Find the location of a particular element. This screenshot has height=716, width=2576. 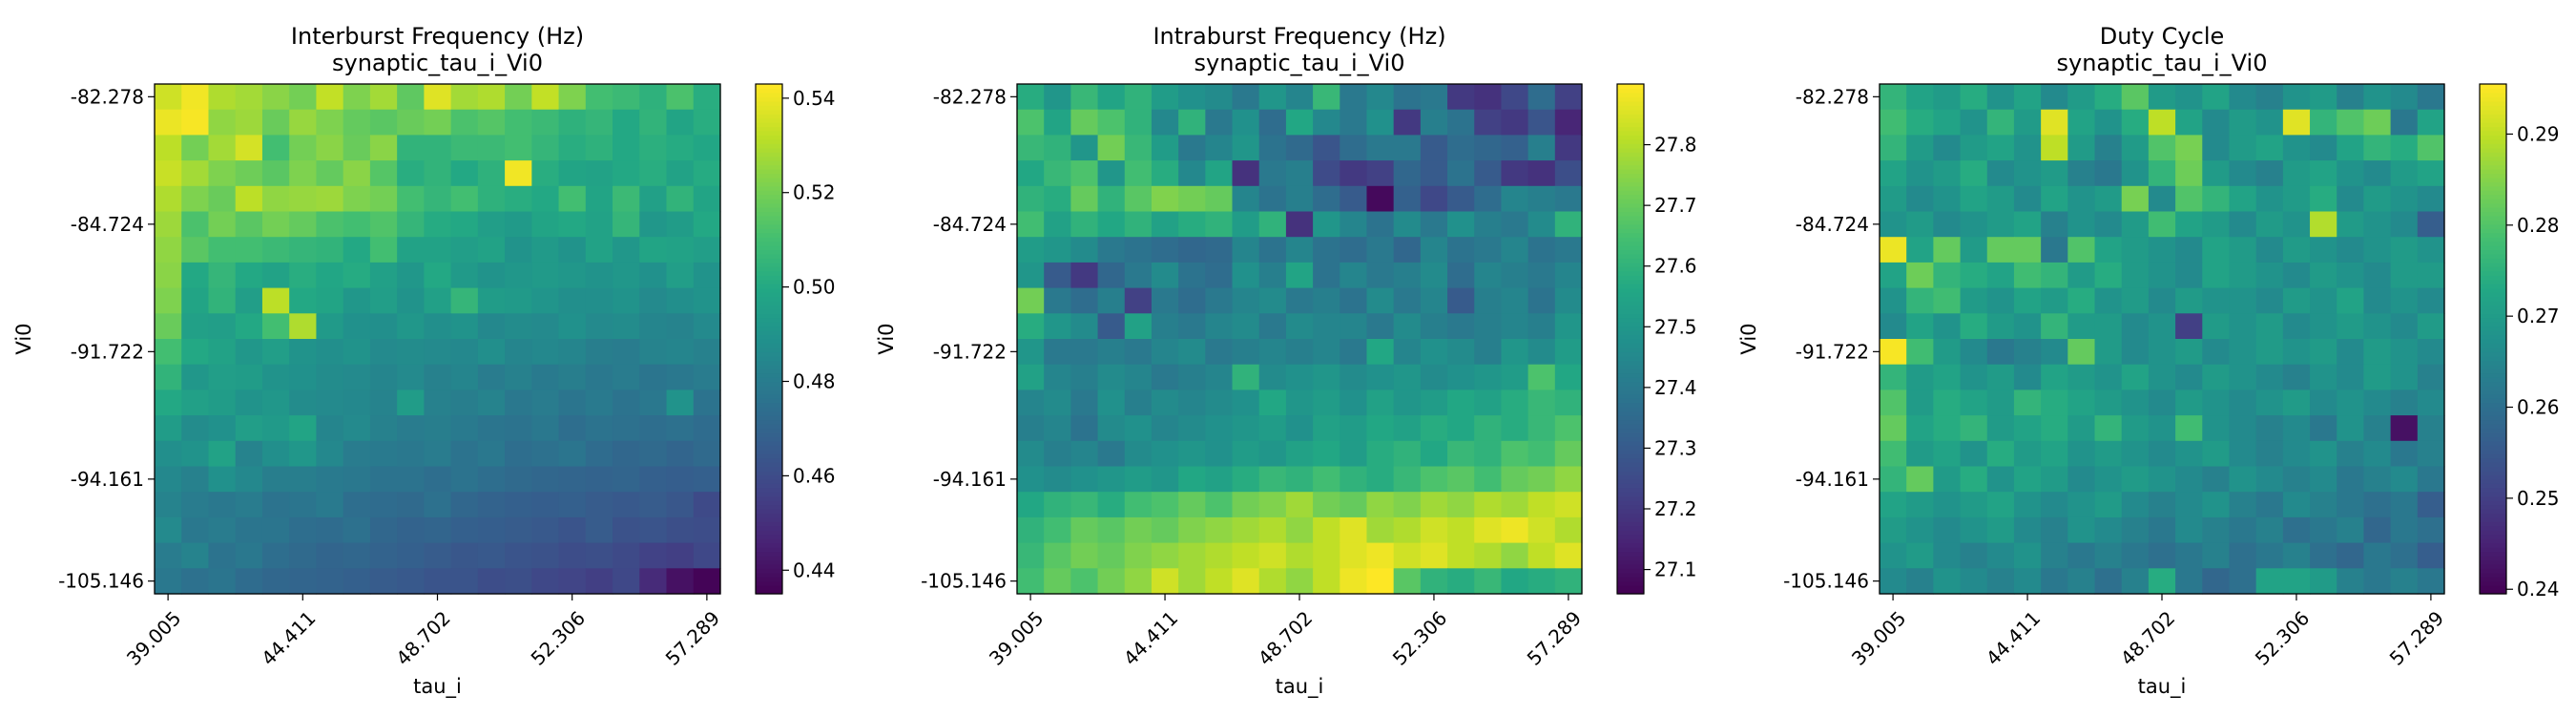

colorbar-tick-label: 0.24 is located at coordinates (2538, 589).